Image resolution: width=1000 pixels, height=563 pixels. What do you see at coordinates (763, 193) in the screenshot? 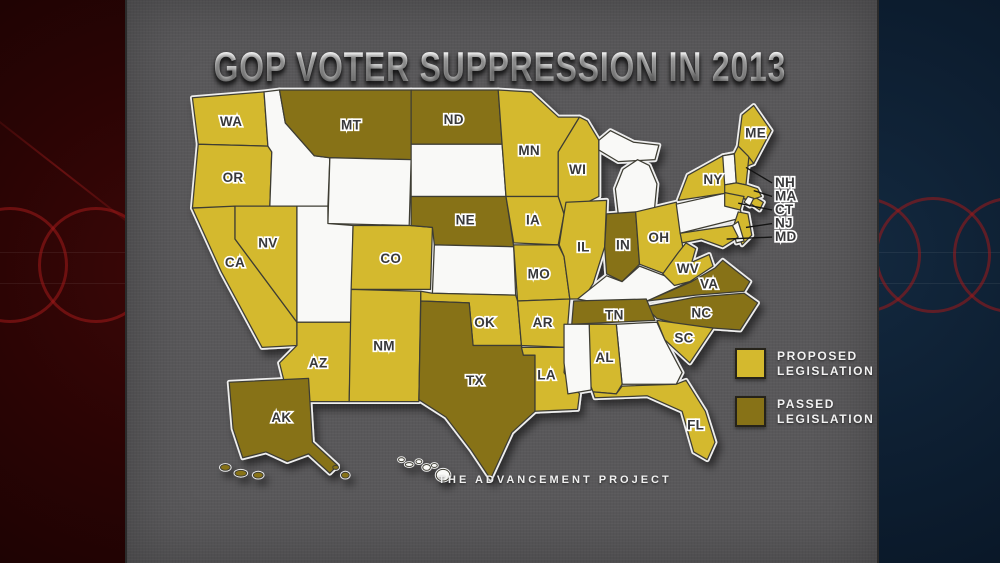
I see `leader-line-MA` at bounding box center [763, 193].